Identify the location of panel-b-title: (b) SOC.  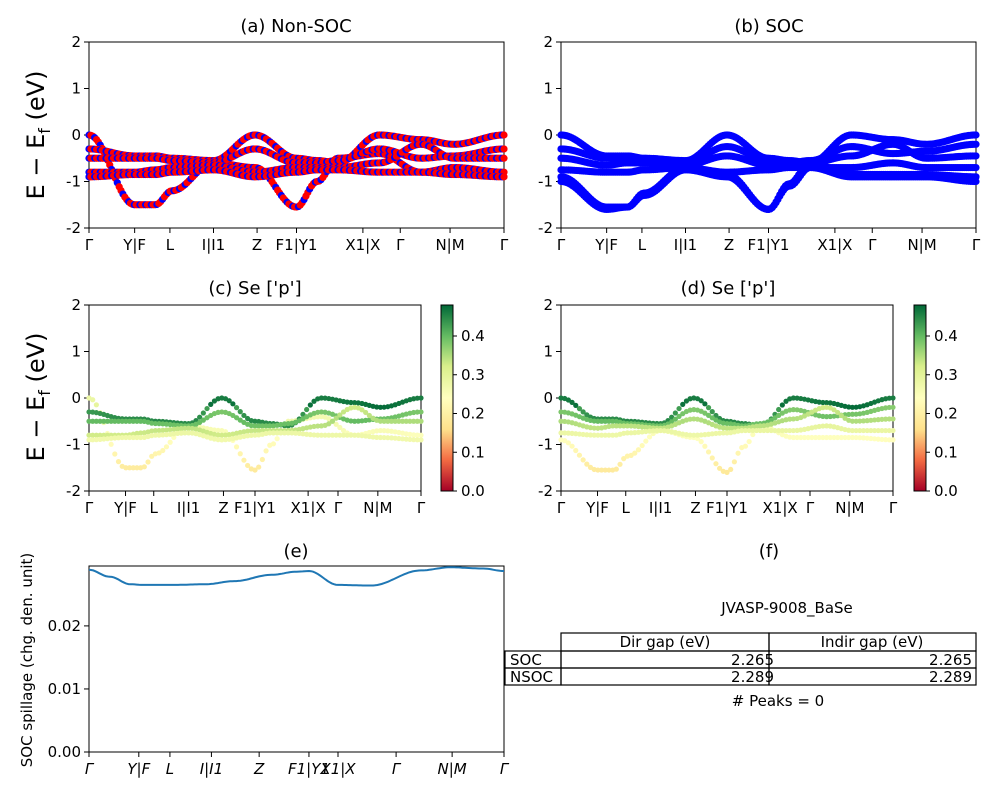
(768, 26).